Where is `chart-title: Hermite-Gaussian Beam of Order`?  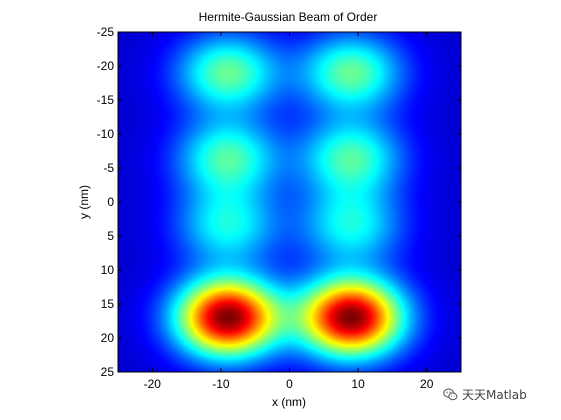 chart-title: Hermite-Gaussian Beam of Order is located at coordinates (288, 17).